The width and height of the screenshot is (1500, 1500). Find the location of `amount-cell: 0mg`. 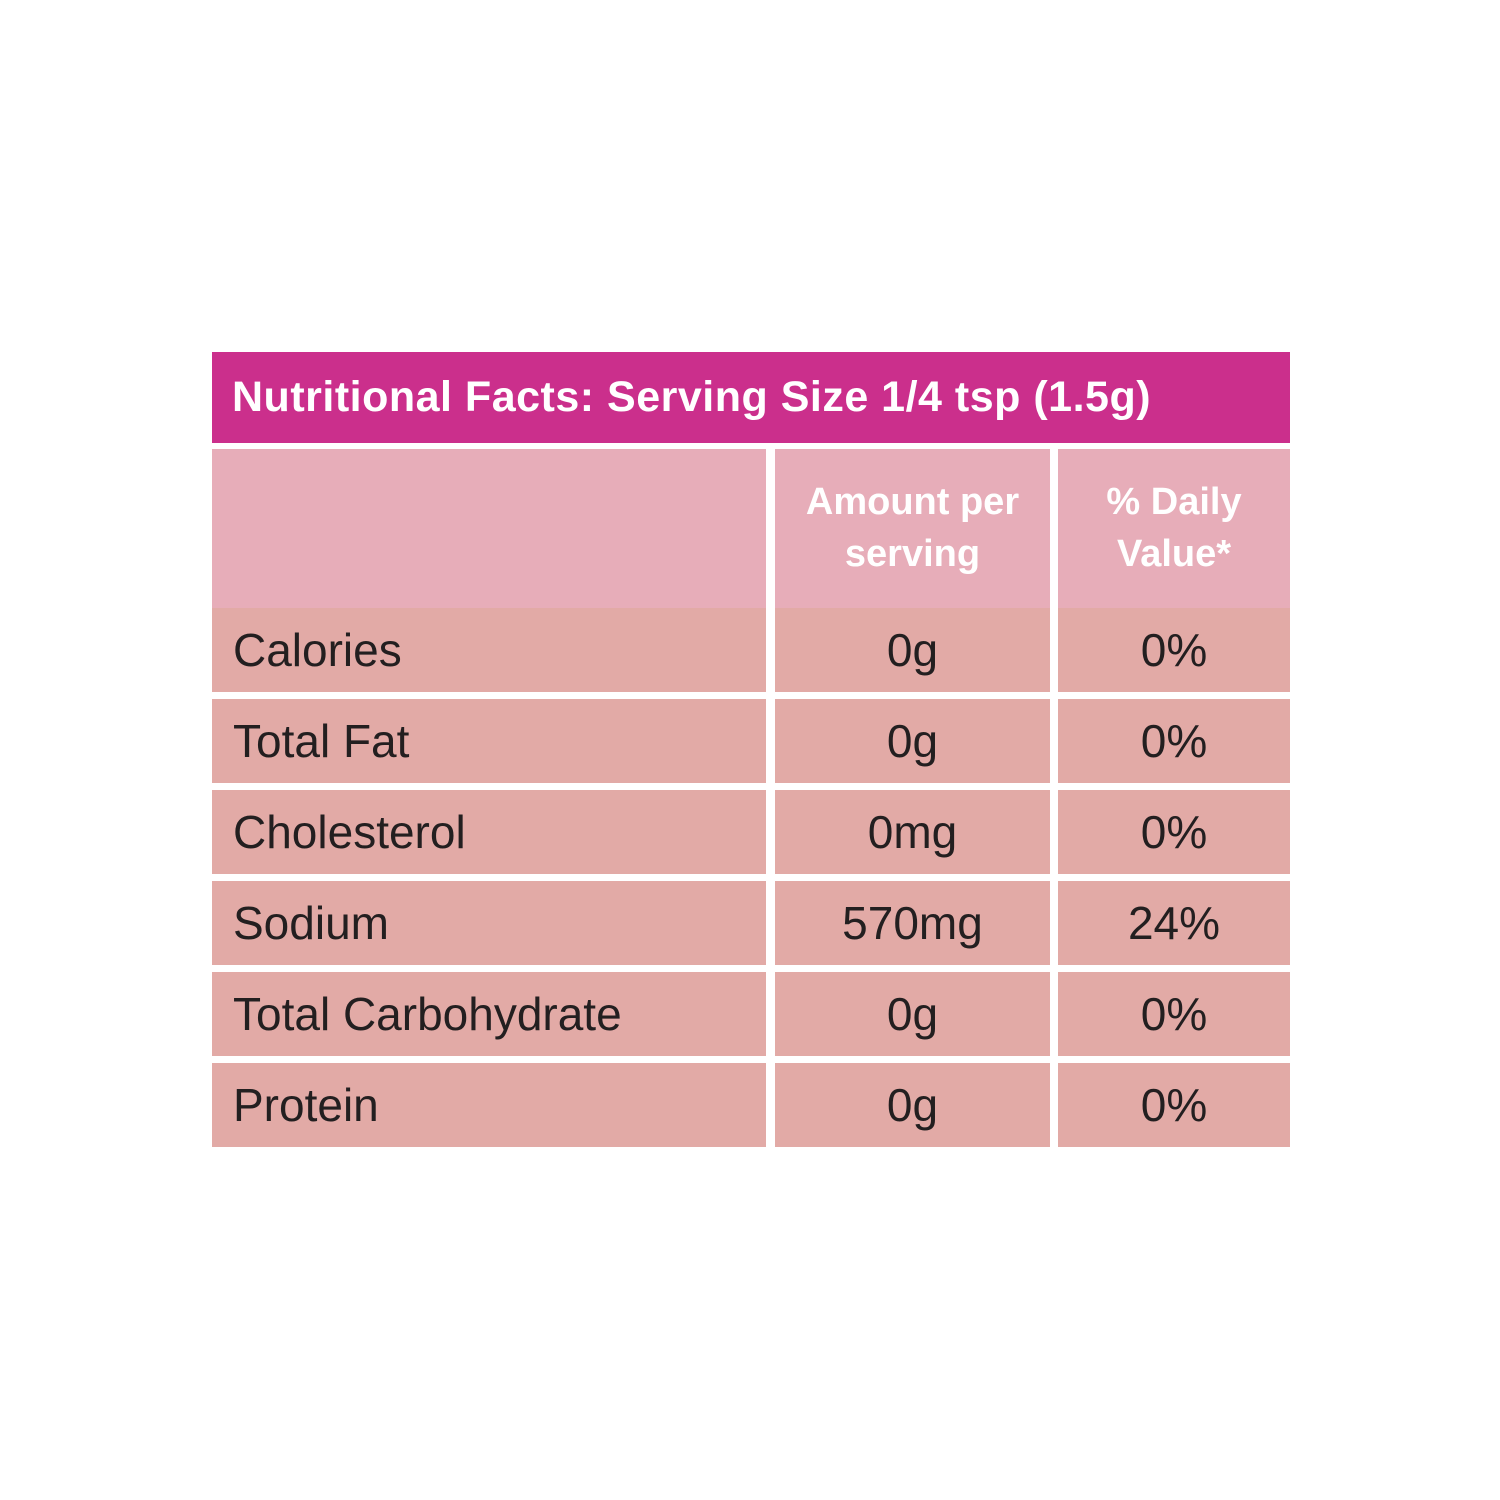

amount-cell: 0mg is located at coordinates (912, 832).